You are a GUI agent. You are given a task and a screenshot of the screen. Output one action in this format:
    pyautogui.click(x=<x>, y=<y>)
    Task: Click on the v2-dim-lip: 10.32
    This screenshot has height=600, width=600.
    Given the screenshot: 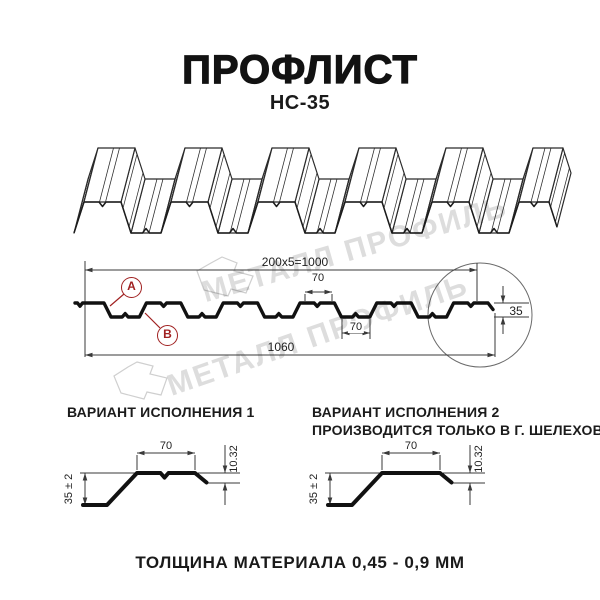 What is the action you would take?
    pyautogui.click(x=479, y=459)
    